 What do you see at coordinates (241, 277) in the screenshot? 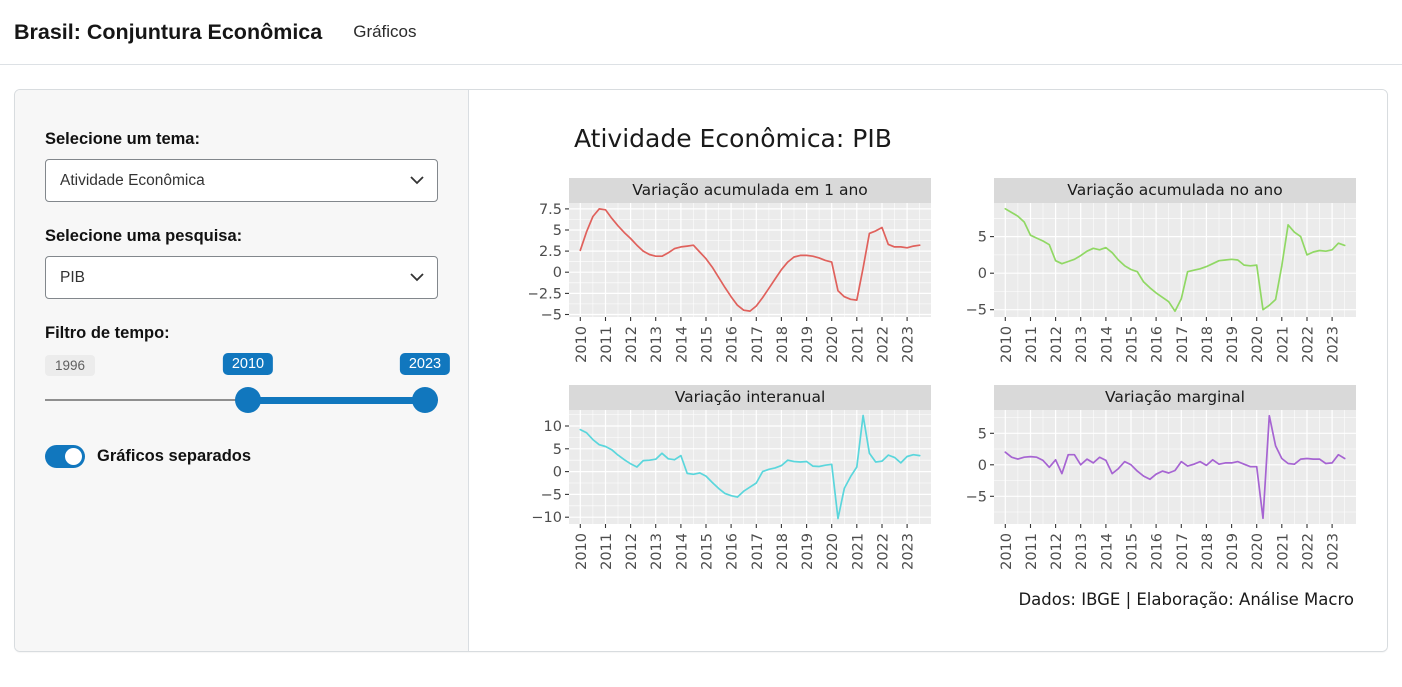
I see `pesquisa-select: PIB` at bounding box center [241, 277].